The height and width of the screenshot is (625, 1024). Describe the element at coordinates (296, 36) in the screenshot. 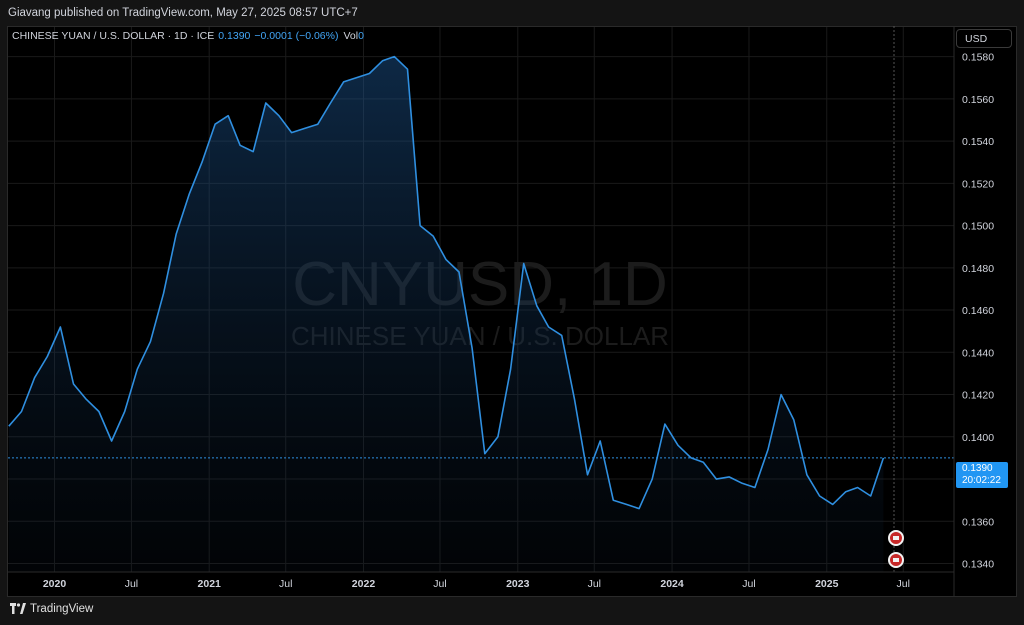

I see `legend-change: −0.0001 (−0.06%)` at that location.